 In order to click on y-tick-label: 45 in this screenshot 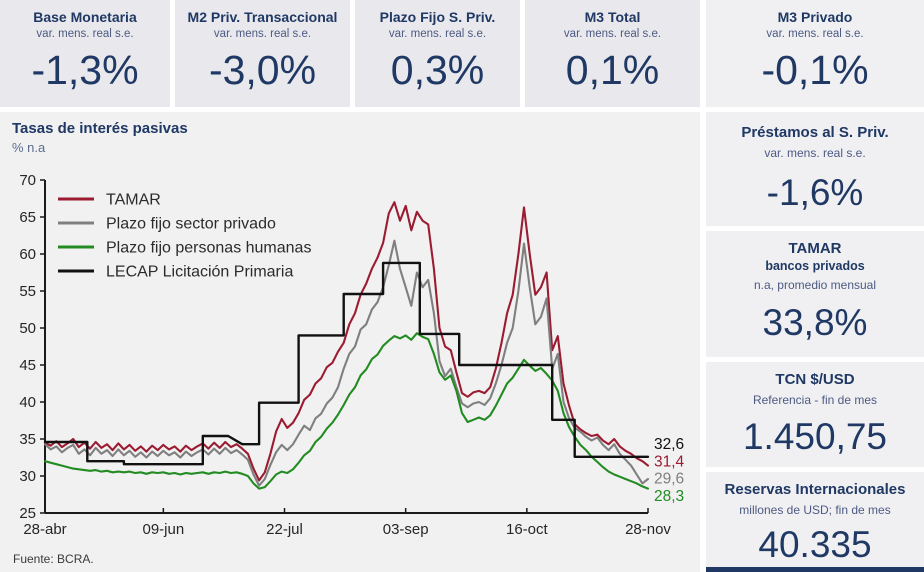, I will do `click(27, 365)`.